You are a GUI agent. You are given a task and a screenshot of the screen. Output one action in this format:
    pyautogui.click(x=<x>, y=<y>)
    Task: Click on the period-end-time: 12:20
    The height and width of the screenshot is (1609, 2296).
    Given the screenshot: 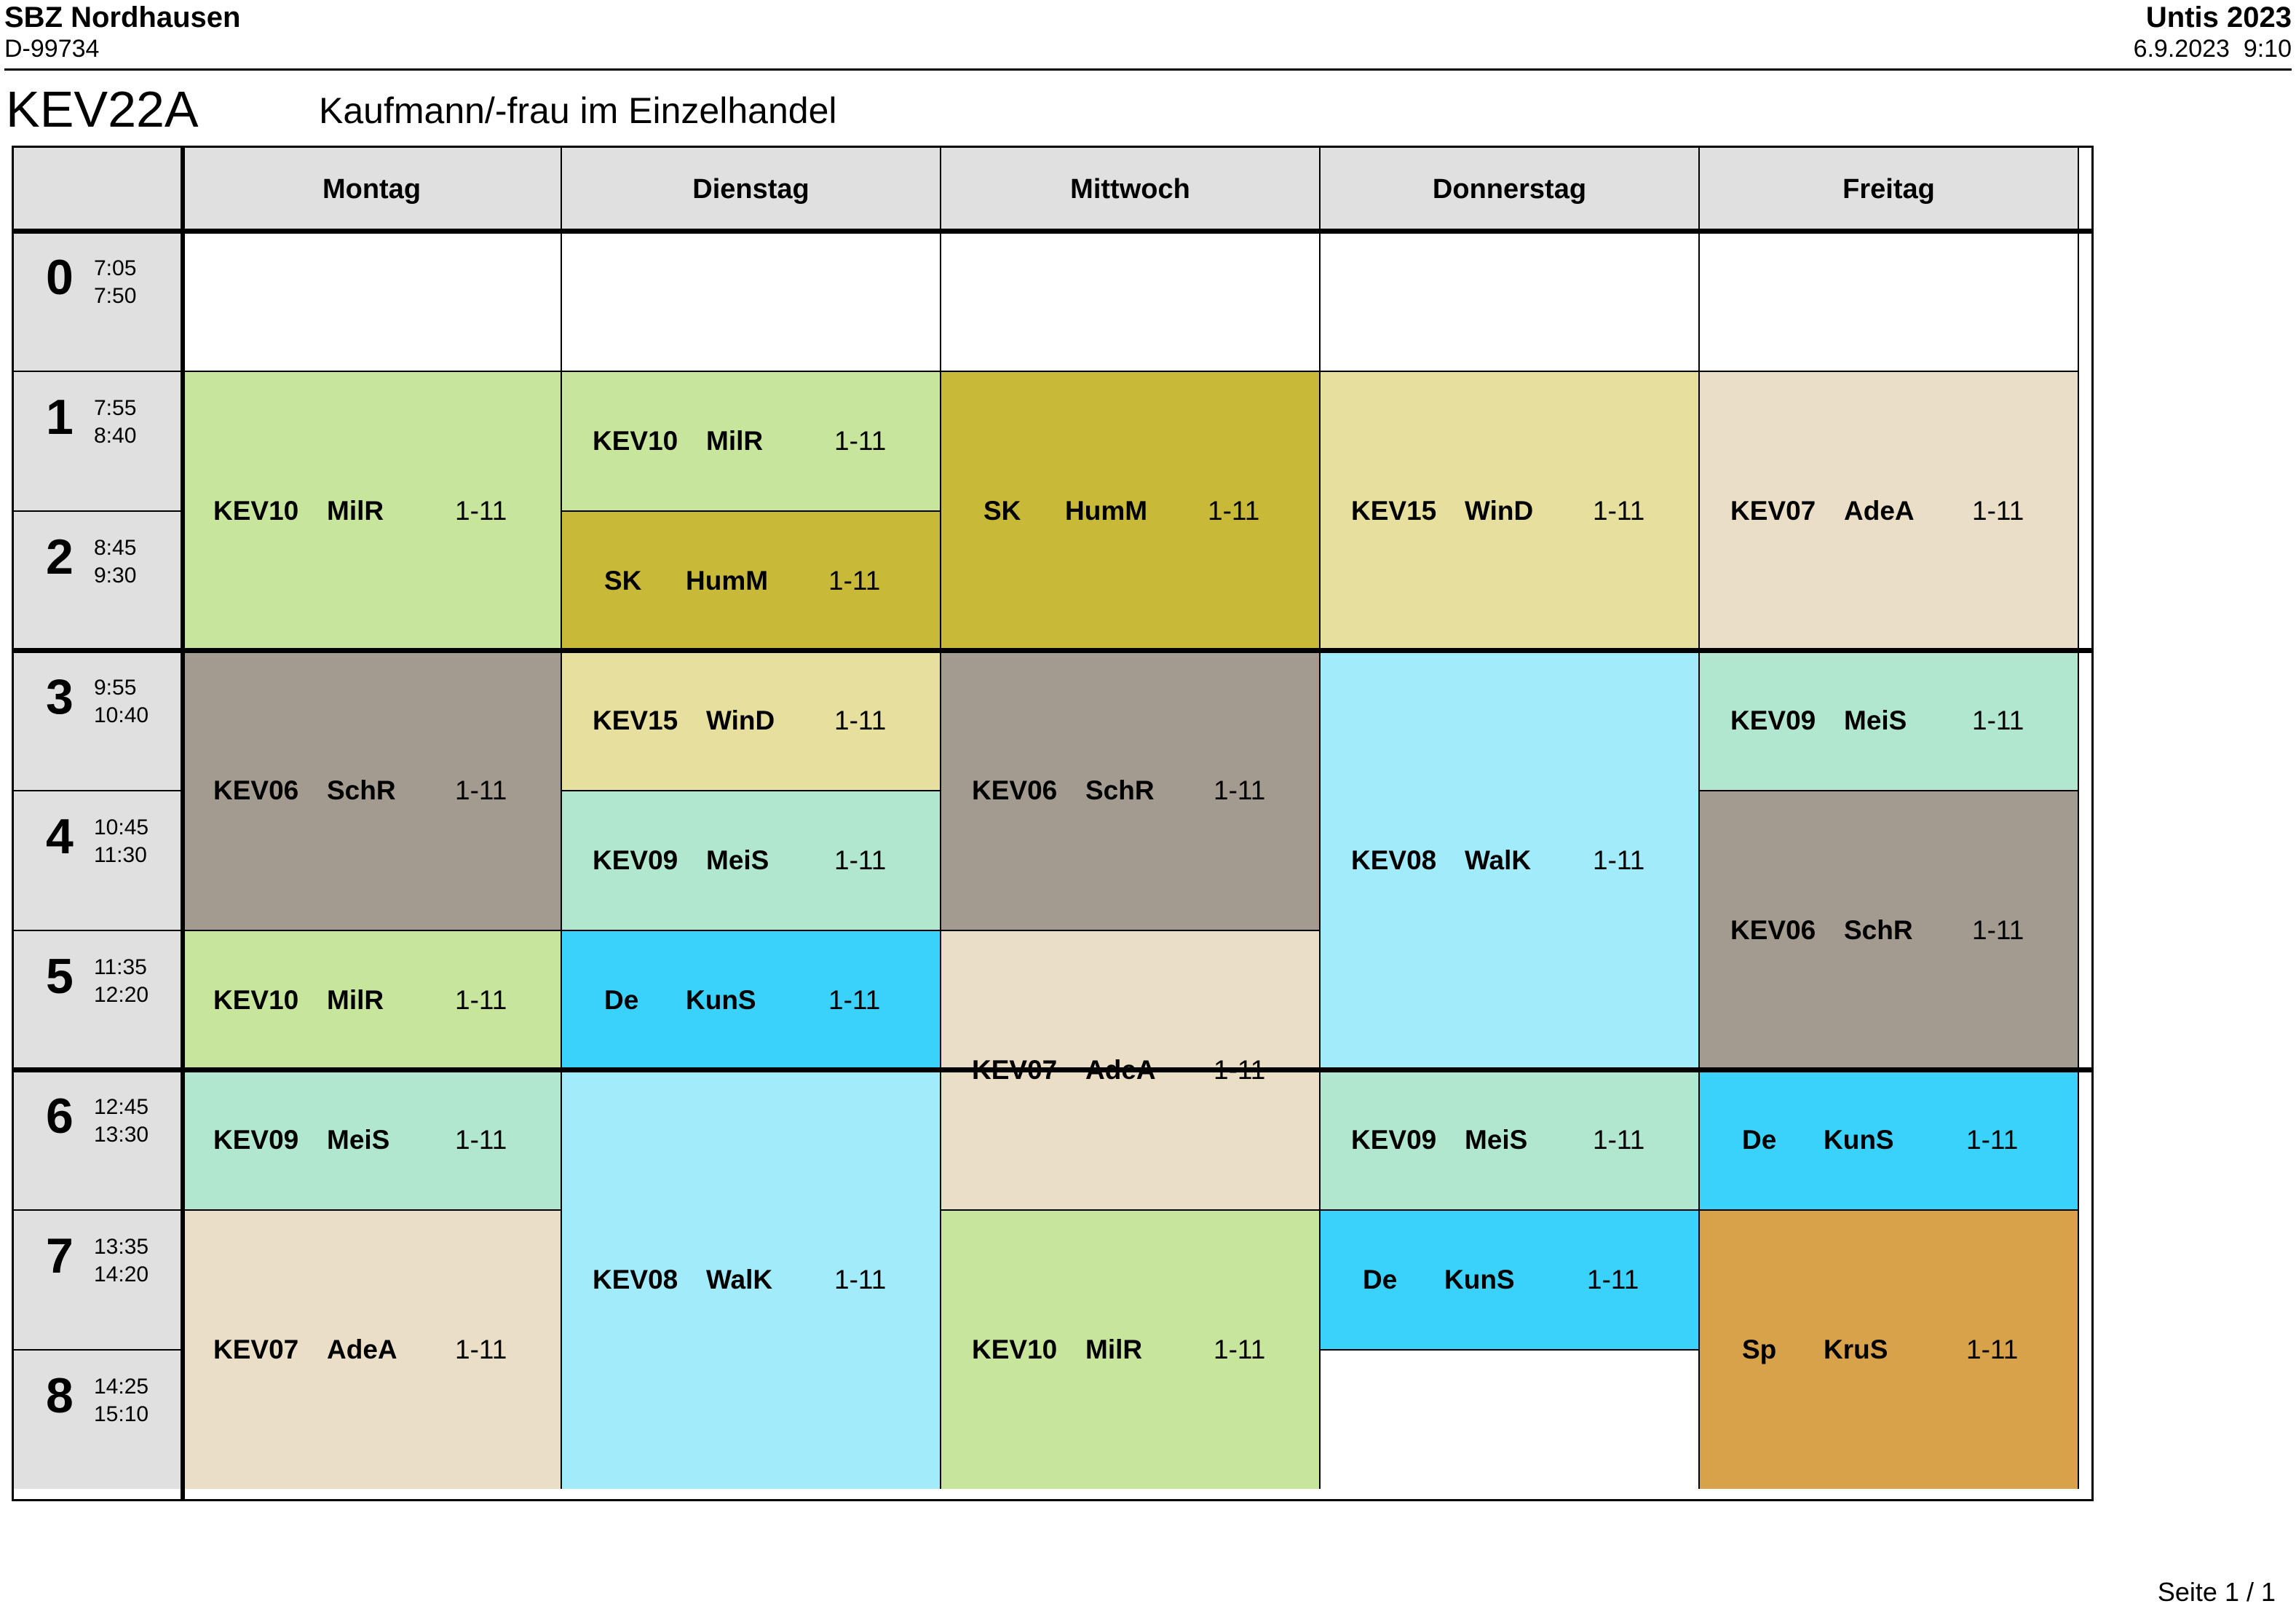 What is the action you would take?
    pyautogui.click(x=121, y=995)
    